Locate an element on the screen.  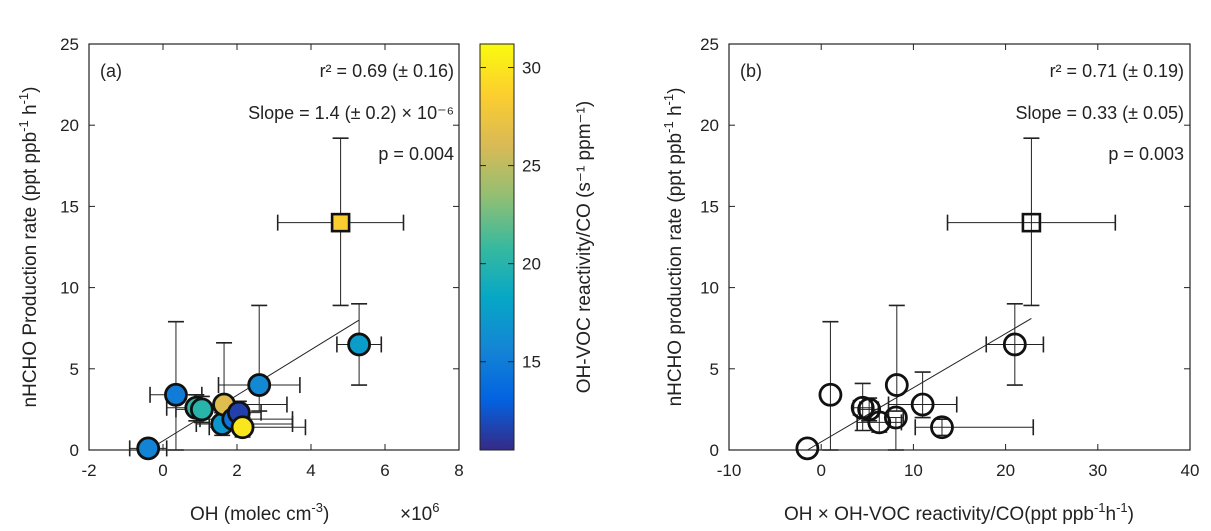
regression-line is located at coordinates (919, 384).